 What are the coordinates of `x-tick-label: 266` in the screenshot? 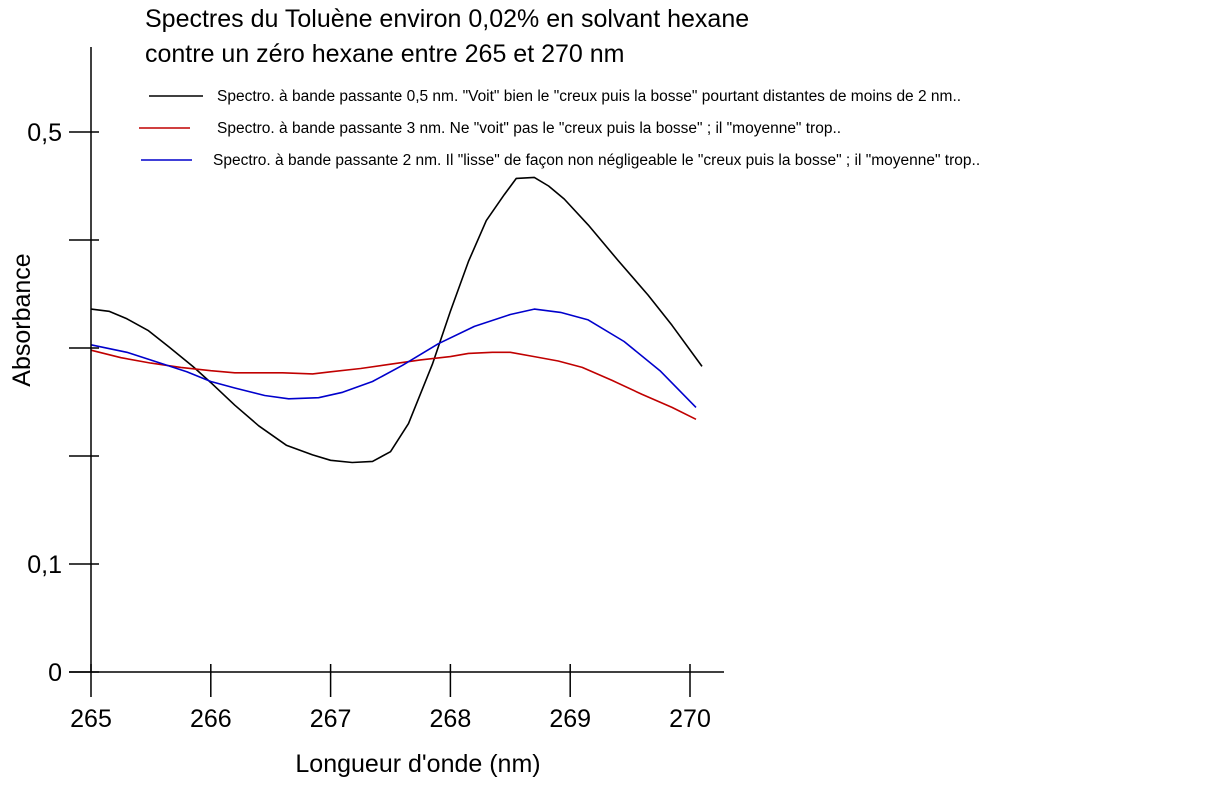 It's located at (211, 719).